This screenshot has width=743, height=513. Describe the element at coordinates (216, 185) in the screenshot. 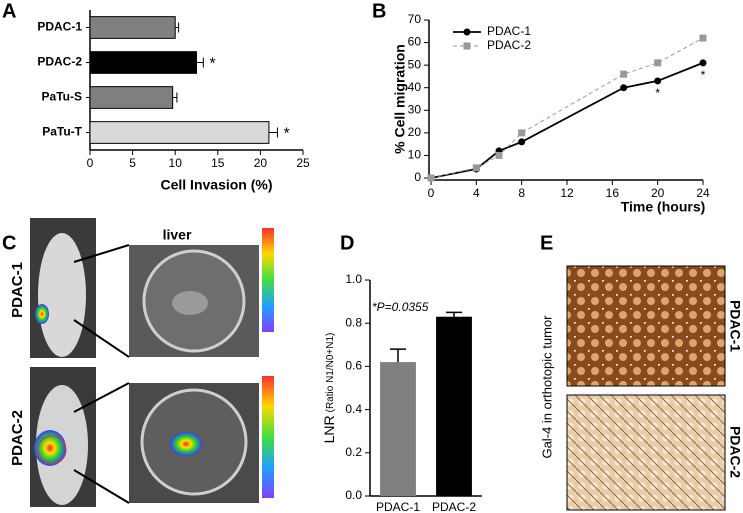

I see `x-axis-label: Cell Invasion (%)` at that location.